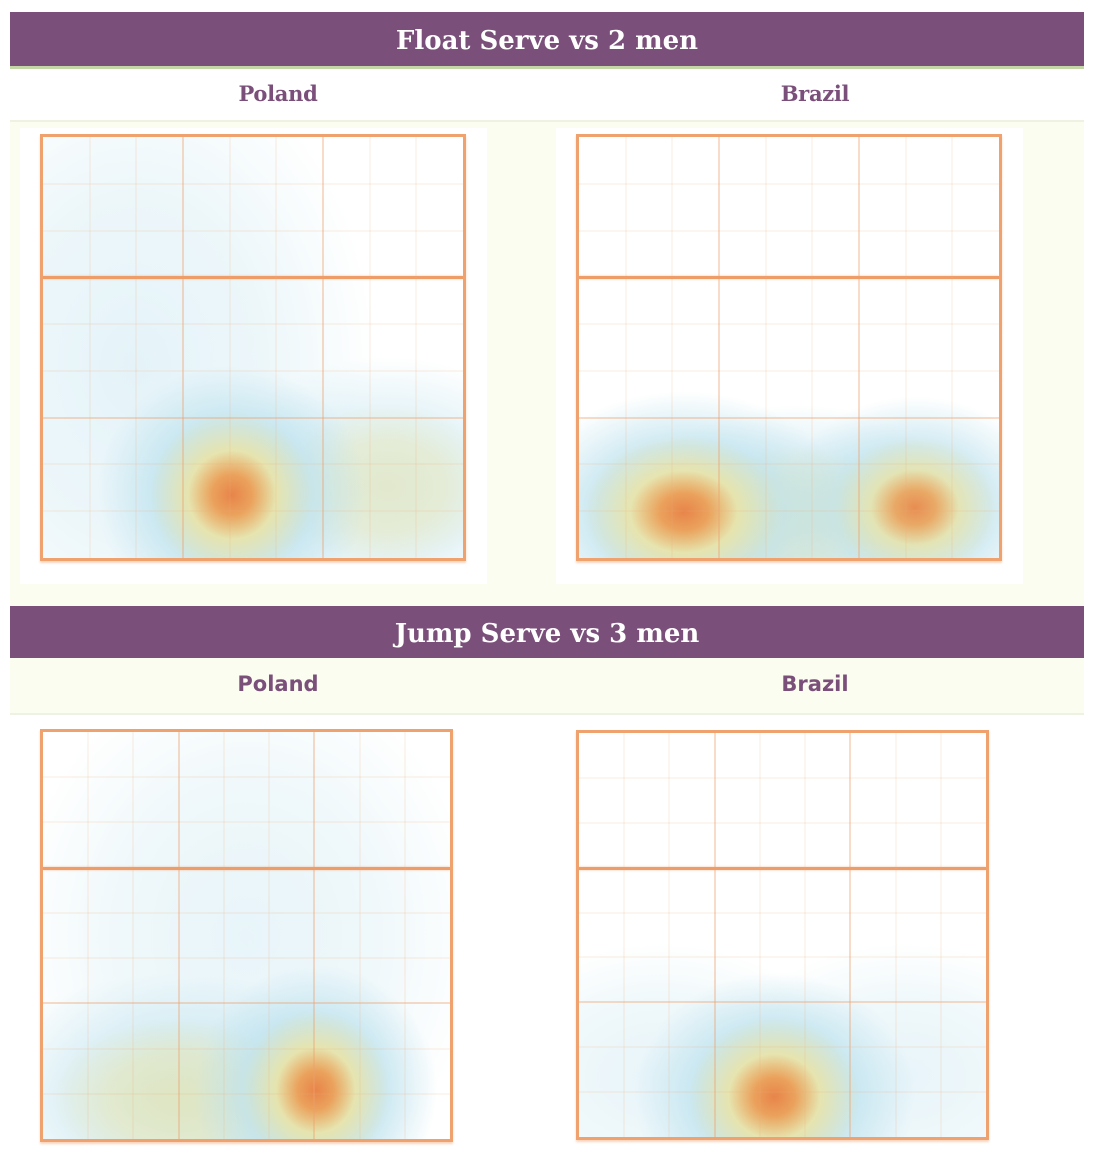 Image resolution: width=1096 pixels, height=1160 pixels. Describe the element at coordinates (547, 40) in the screenshot. I see `section-title-float-serve: Float Serve vs 2 men` at that location.